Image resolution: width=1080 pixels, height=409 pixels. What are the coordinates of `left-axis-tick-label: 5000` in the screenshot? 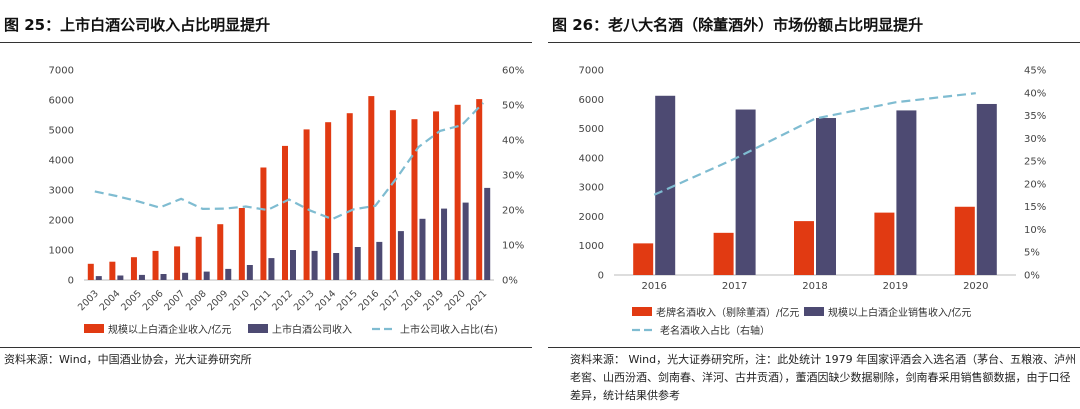 It's located at (61, 131).